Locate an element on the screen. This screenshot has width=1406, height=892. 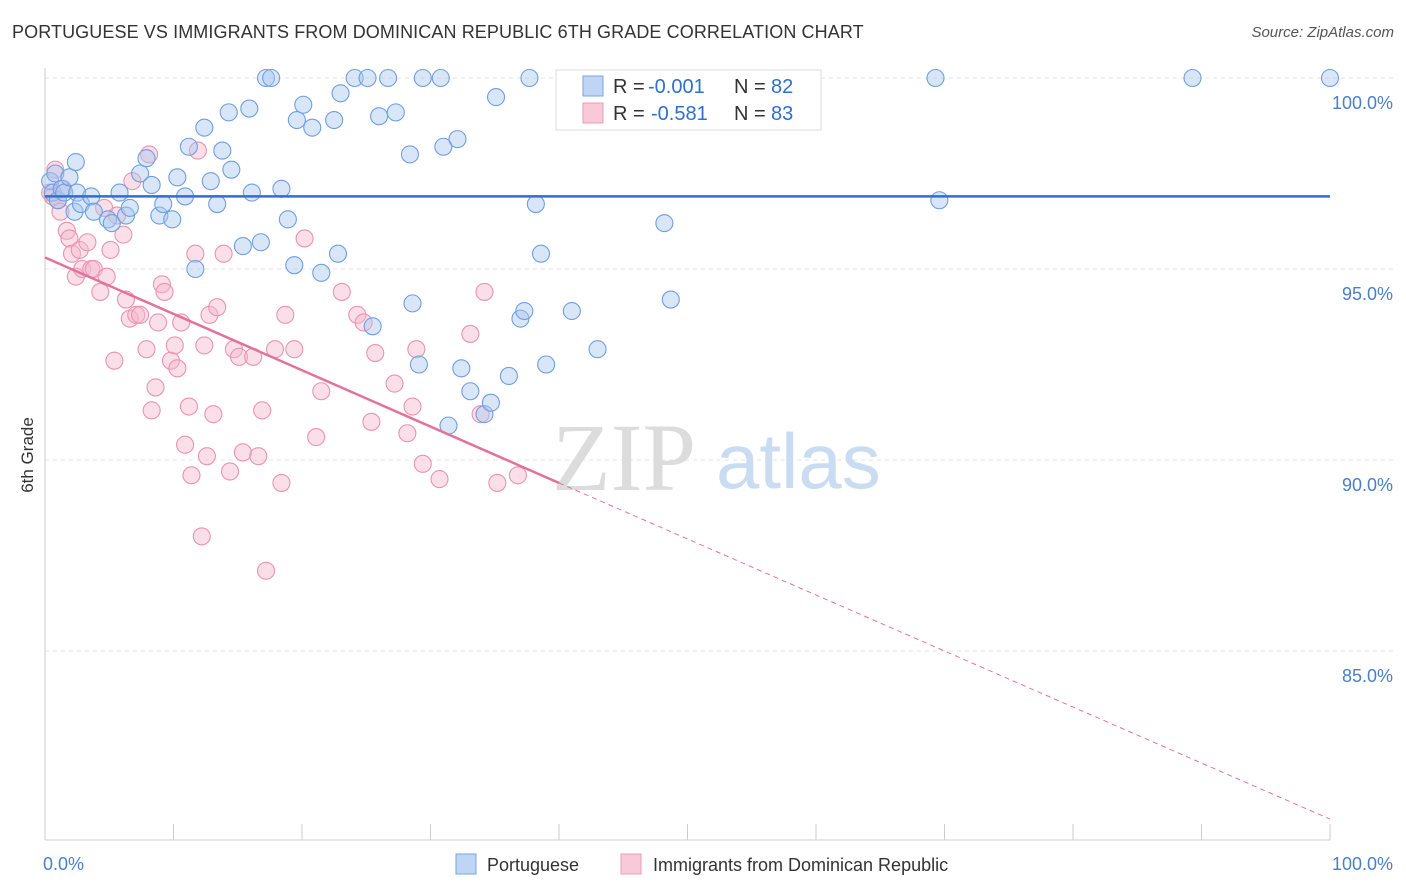
watermark-zip: ZIP is located at coordinates (624, 457).